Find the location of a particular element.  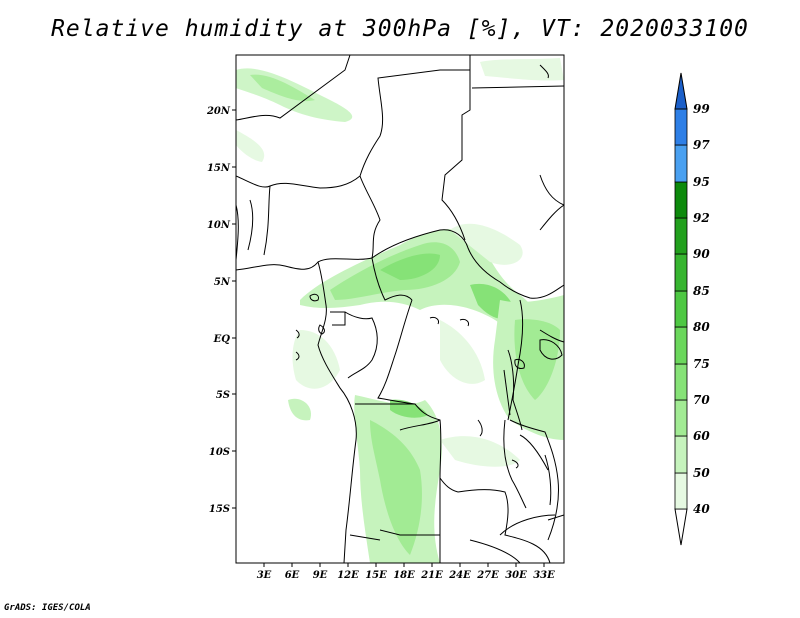

colorbar-label: 99 is located at coordinates (701, 109).